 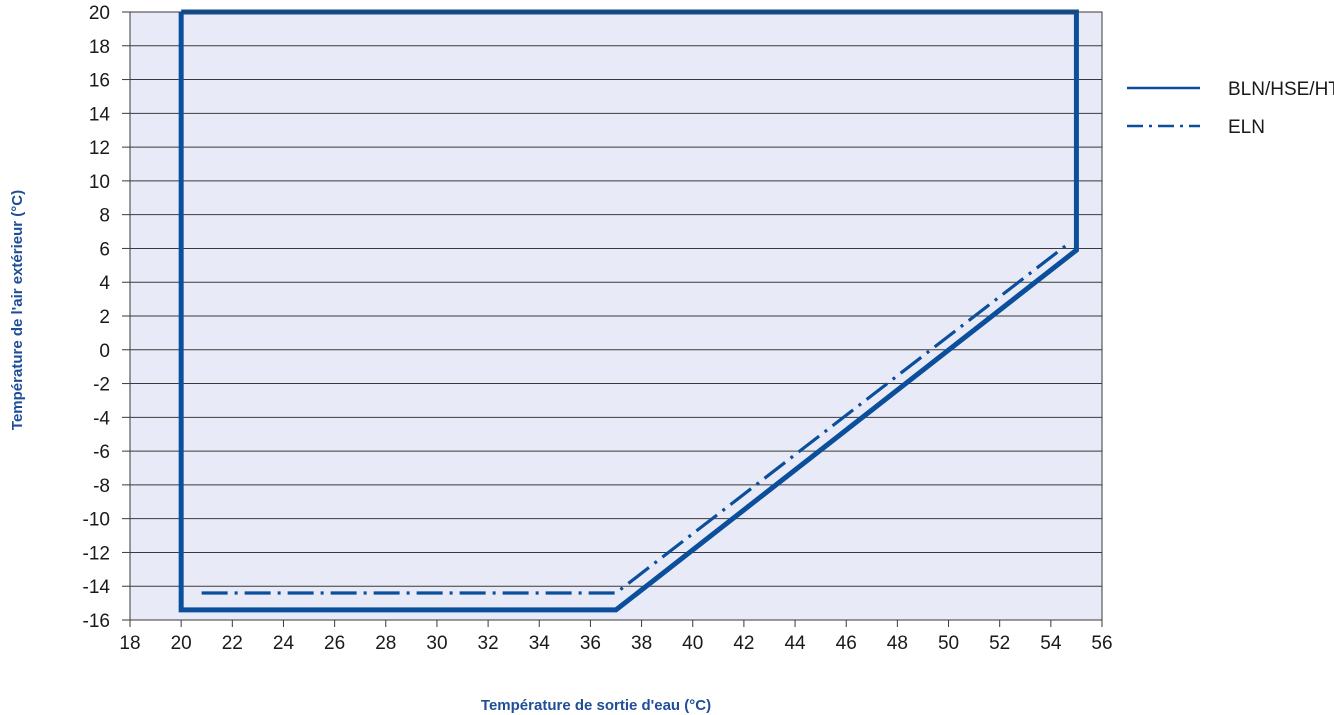 I want to click on y-tick-label: -4, so click(x=101, y=418).